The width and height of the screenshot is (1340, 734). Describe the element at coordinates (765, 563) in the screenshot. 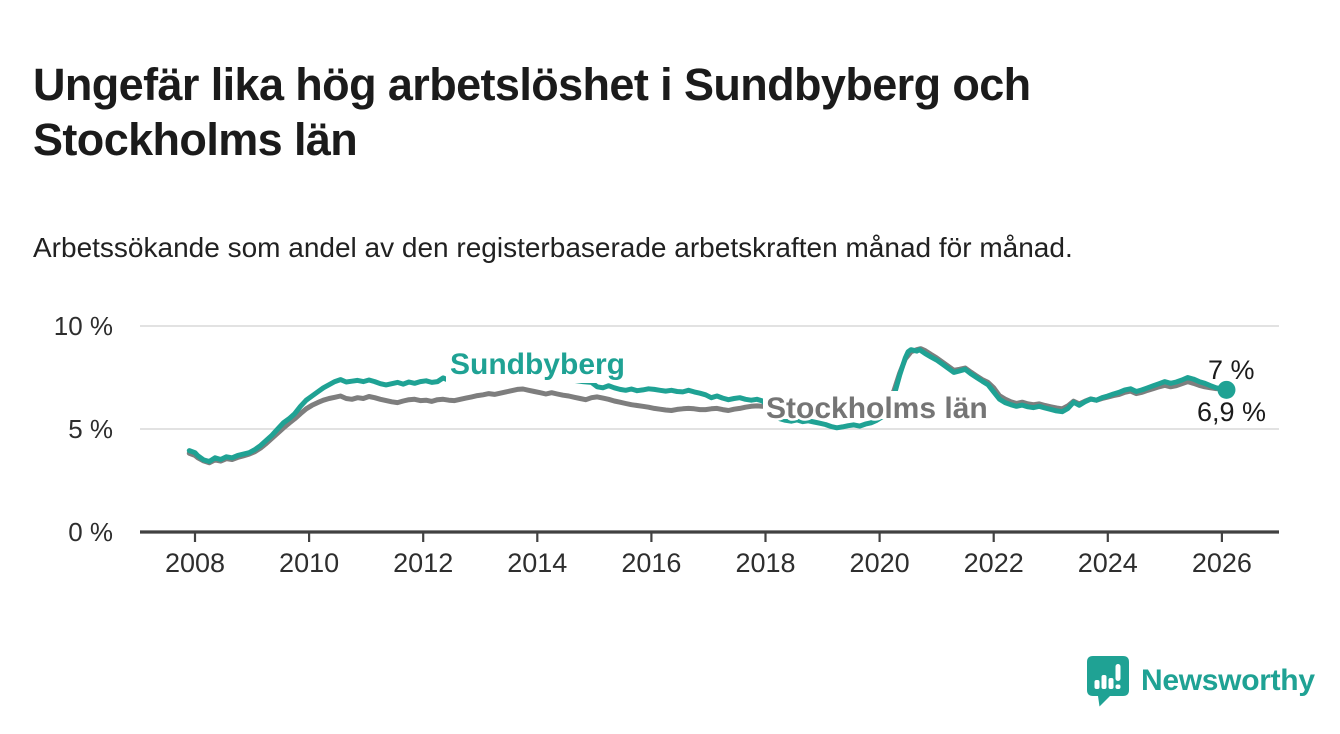

I see `x-tick-label: 2018` at that location.